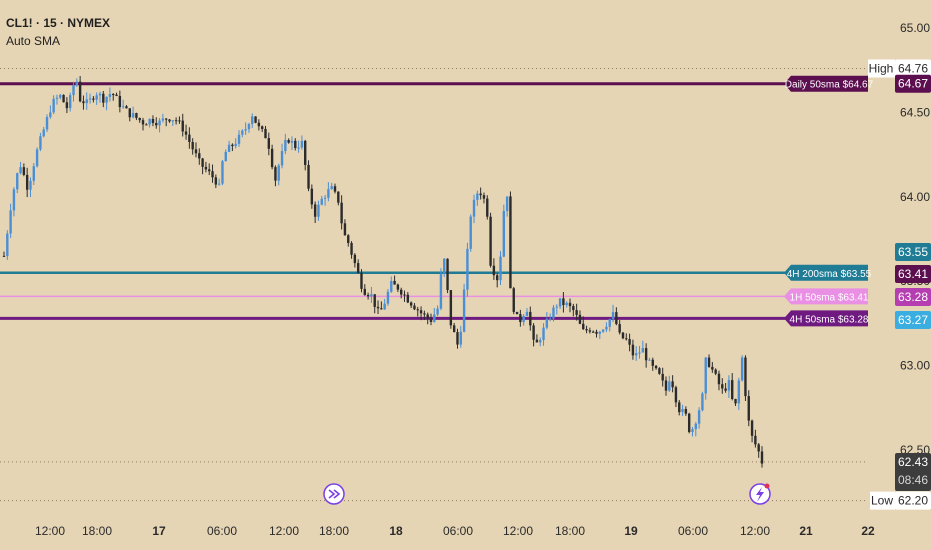  I want to click on indicator-label: Auto SMA, so click(33, 41).